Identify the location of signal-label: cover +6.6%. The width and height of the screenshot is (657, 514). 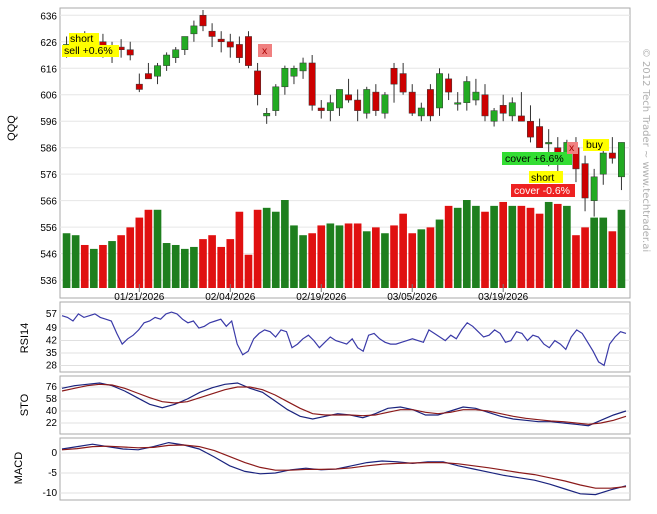
(534, 159).